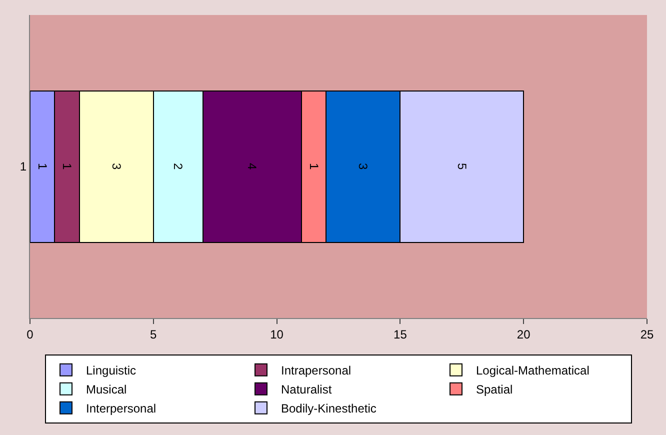  What do you see at coordinates (461, 166) in the screenshot?
I see `data-label: 5` at bounding box center [461, 166].